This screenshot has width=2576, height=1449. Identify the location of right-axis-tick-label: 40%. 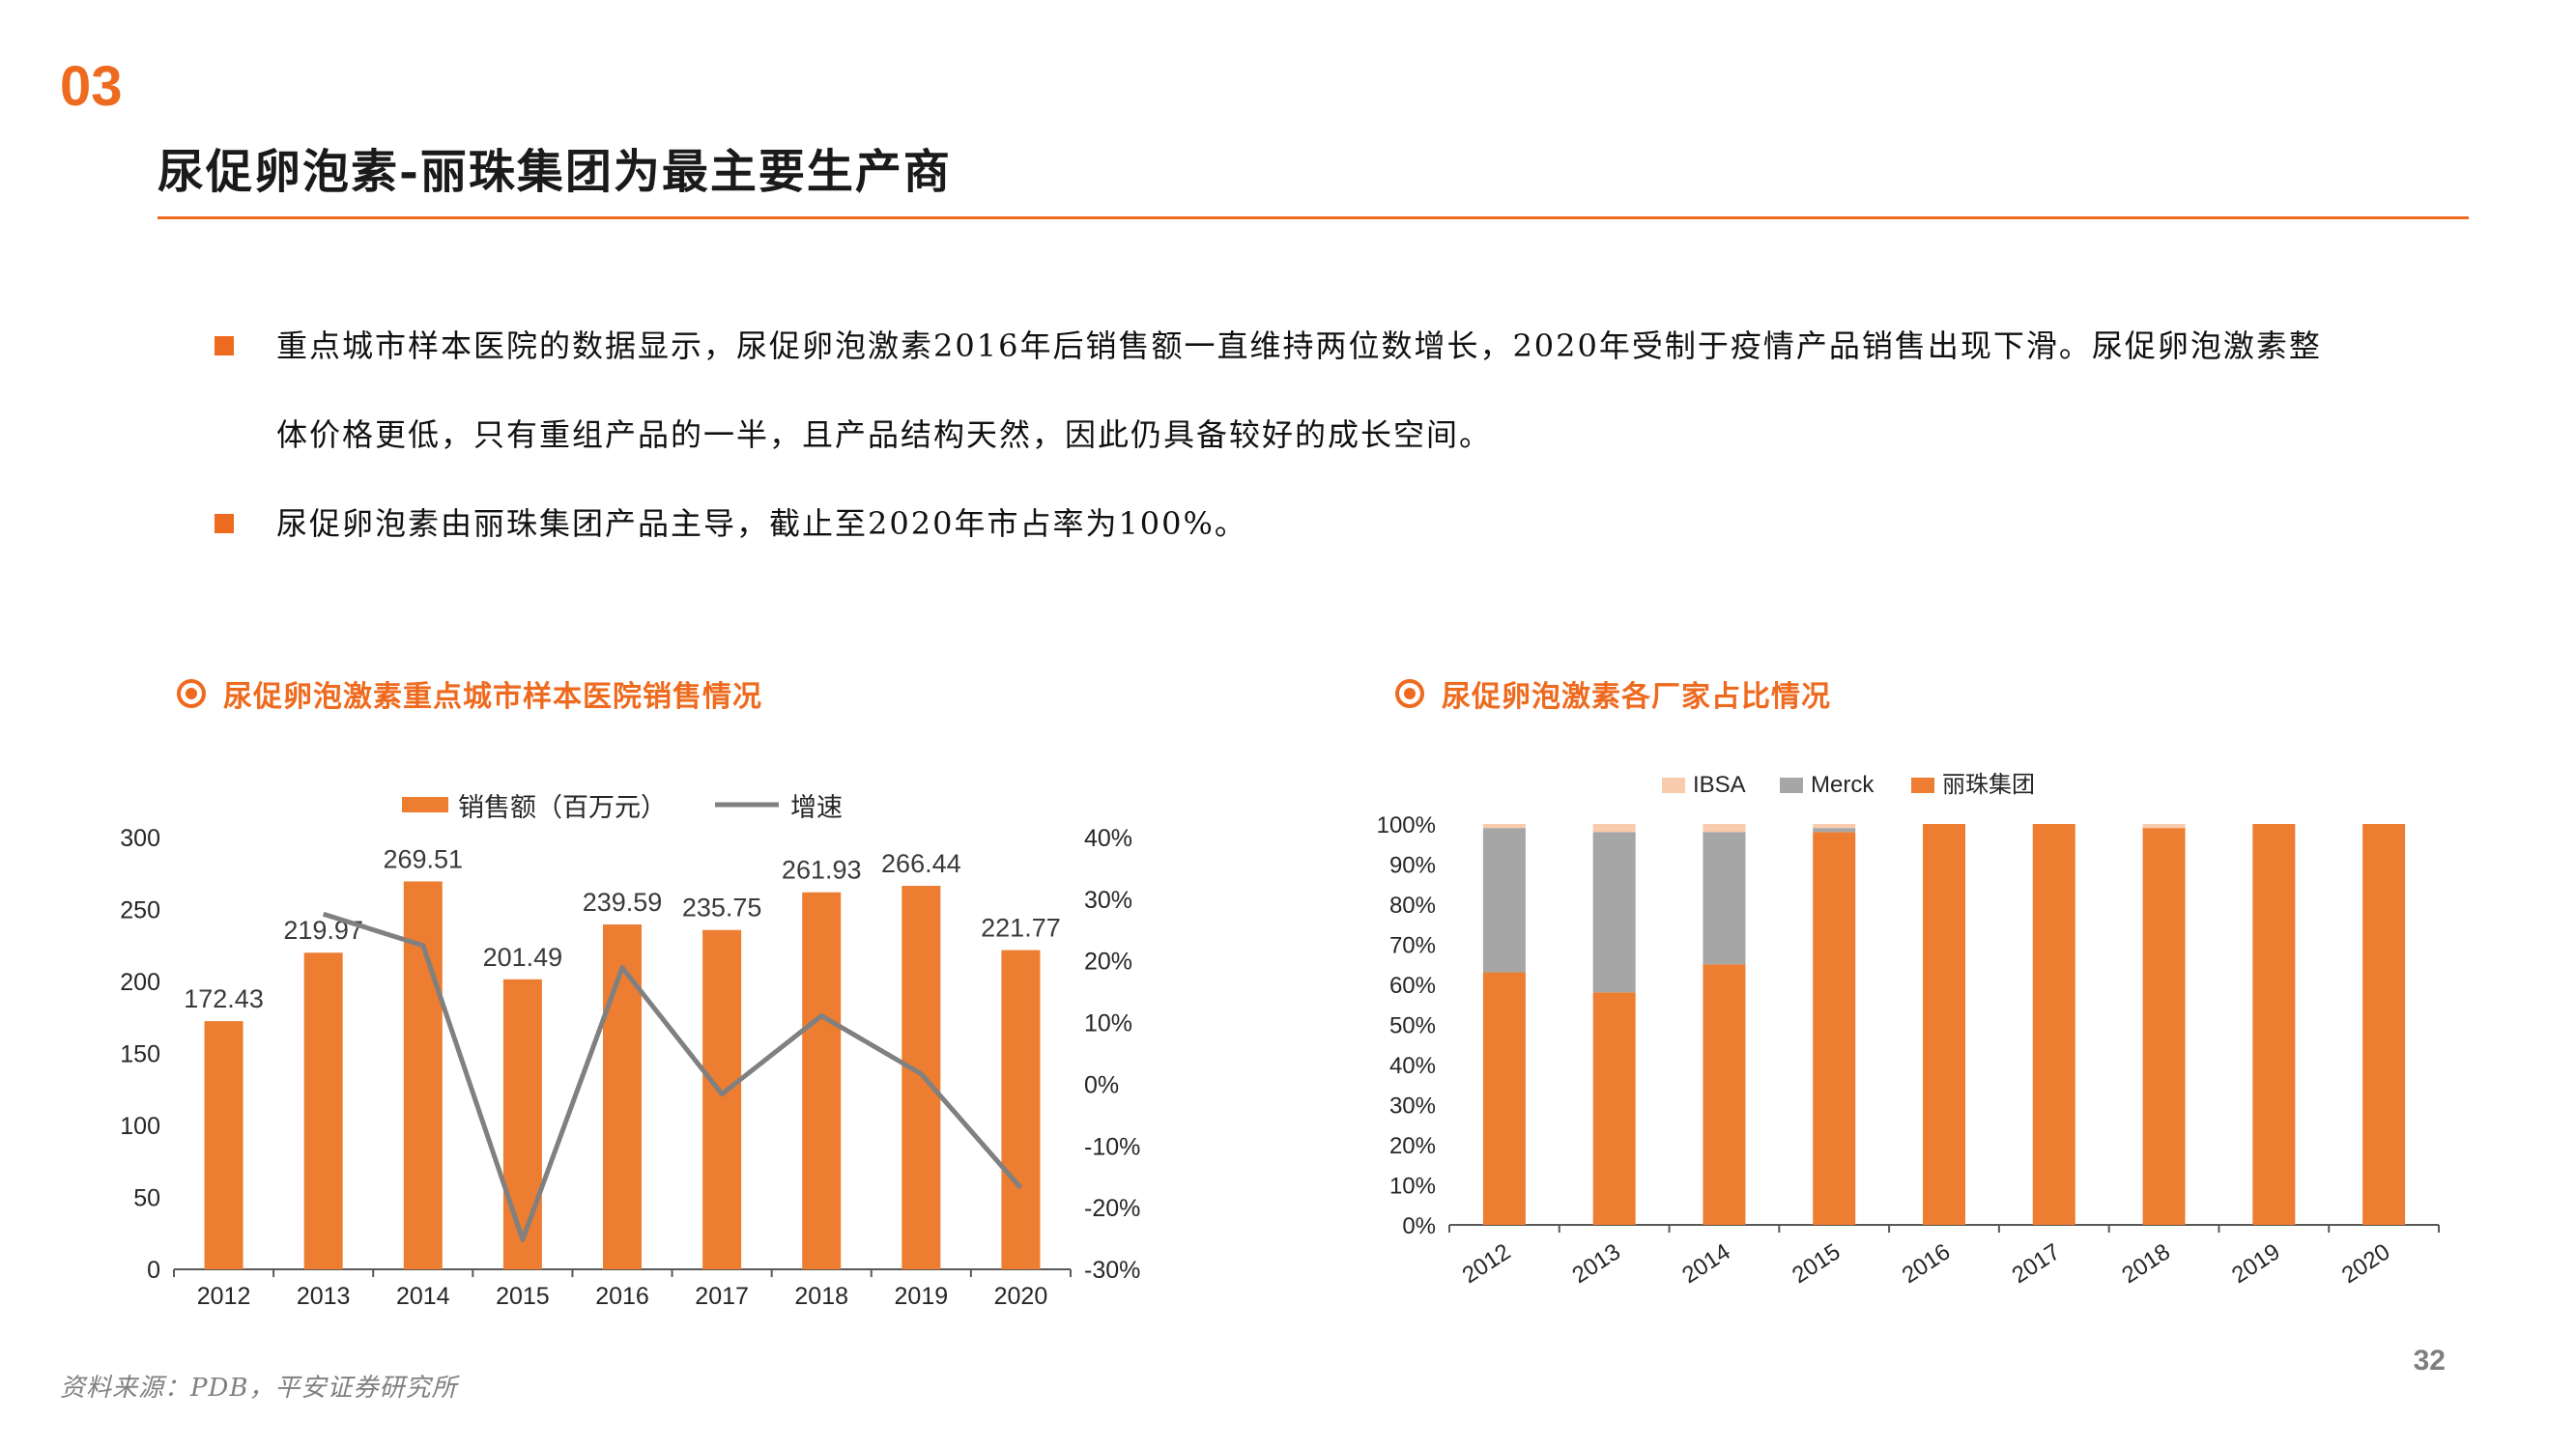
(1108, 838).